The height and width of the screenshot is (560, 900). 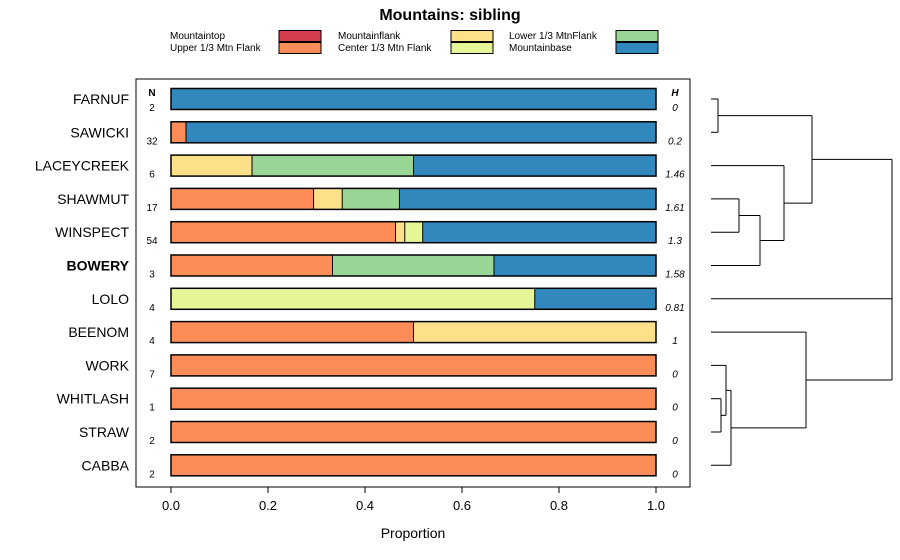 What do you see at coordinates (152, 241) in the screenshot?
I see `row-n-value: 54` at bounding box center [152, 241].